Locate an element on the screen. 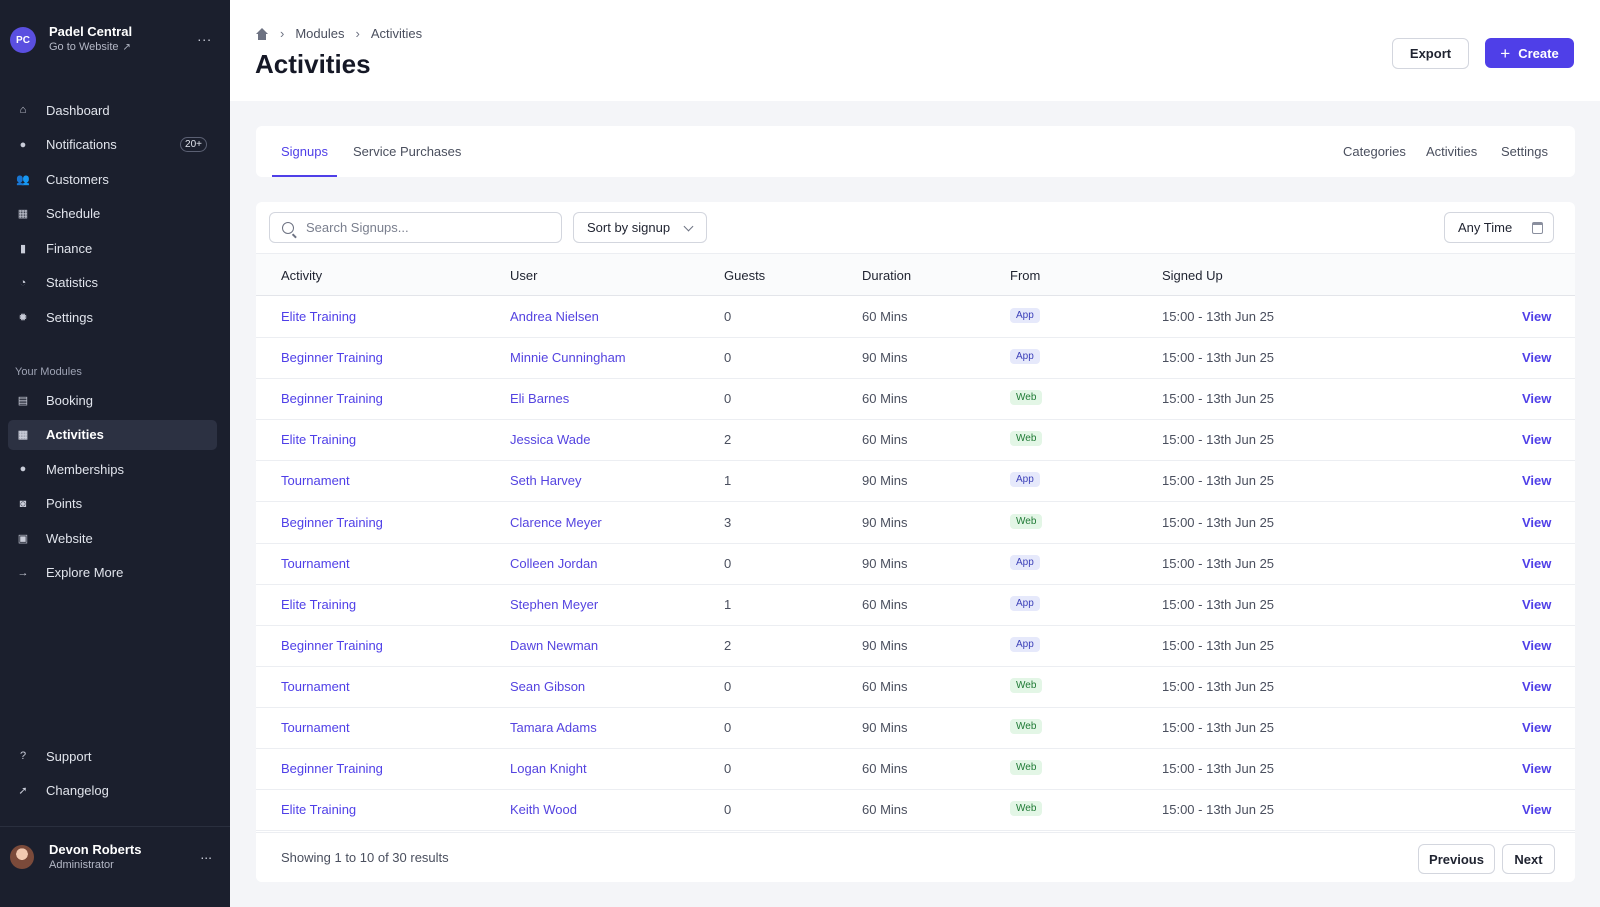 The height and width of the screenshot is (907, 1600). create-button: + Create is located at coordinates (1529, 53).